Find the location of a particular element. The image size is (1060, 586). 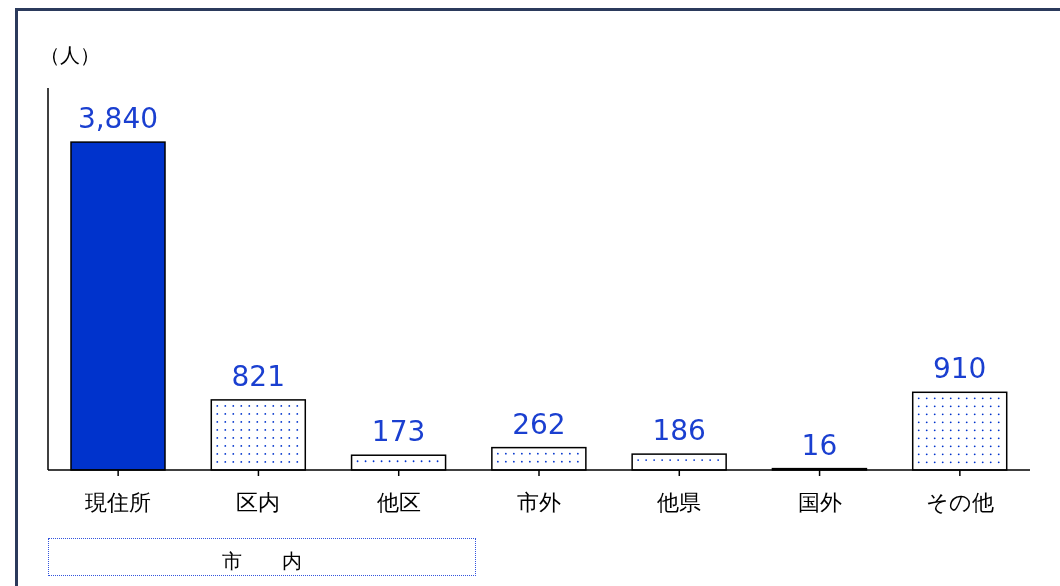

x-tick-label: 区内 is located at coordinates (258, 502).